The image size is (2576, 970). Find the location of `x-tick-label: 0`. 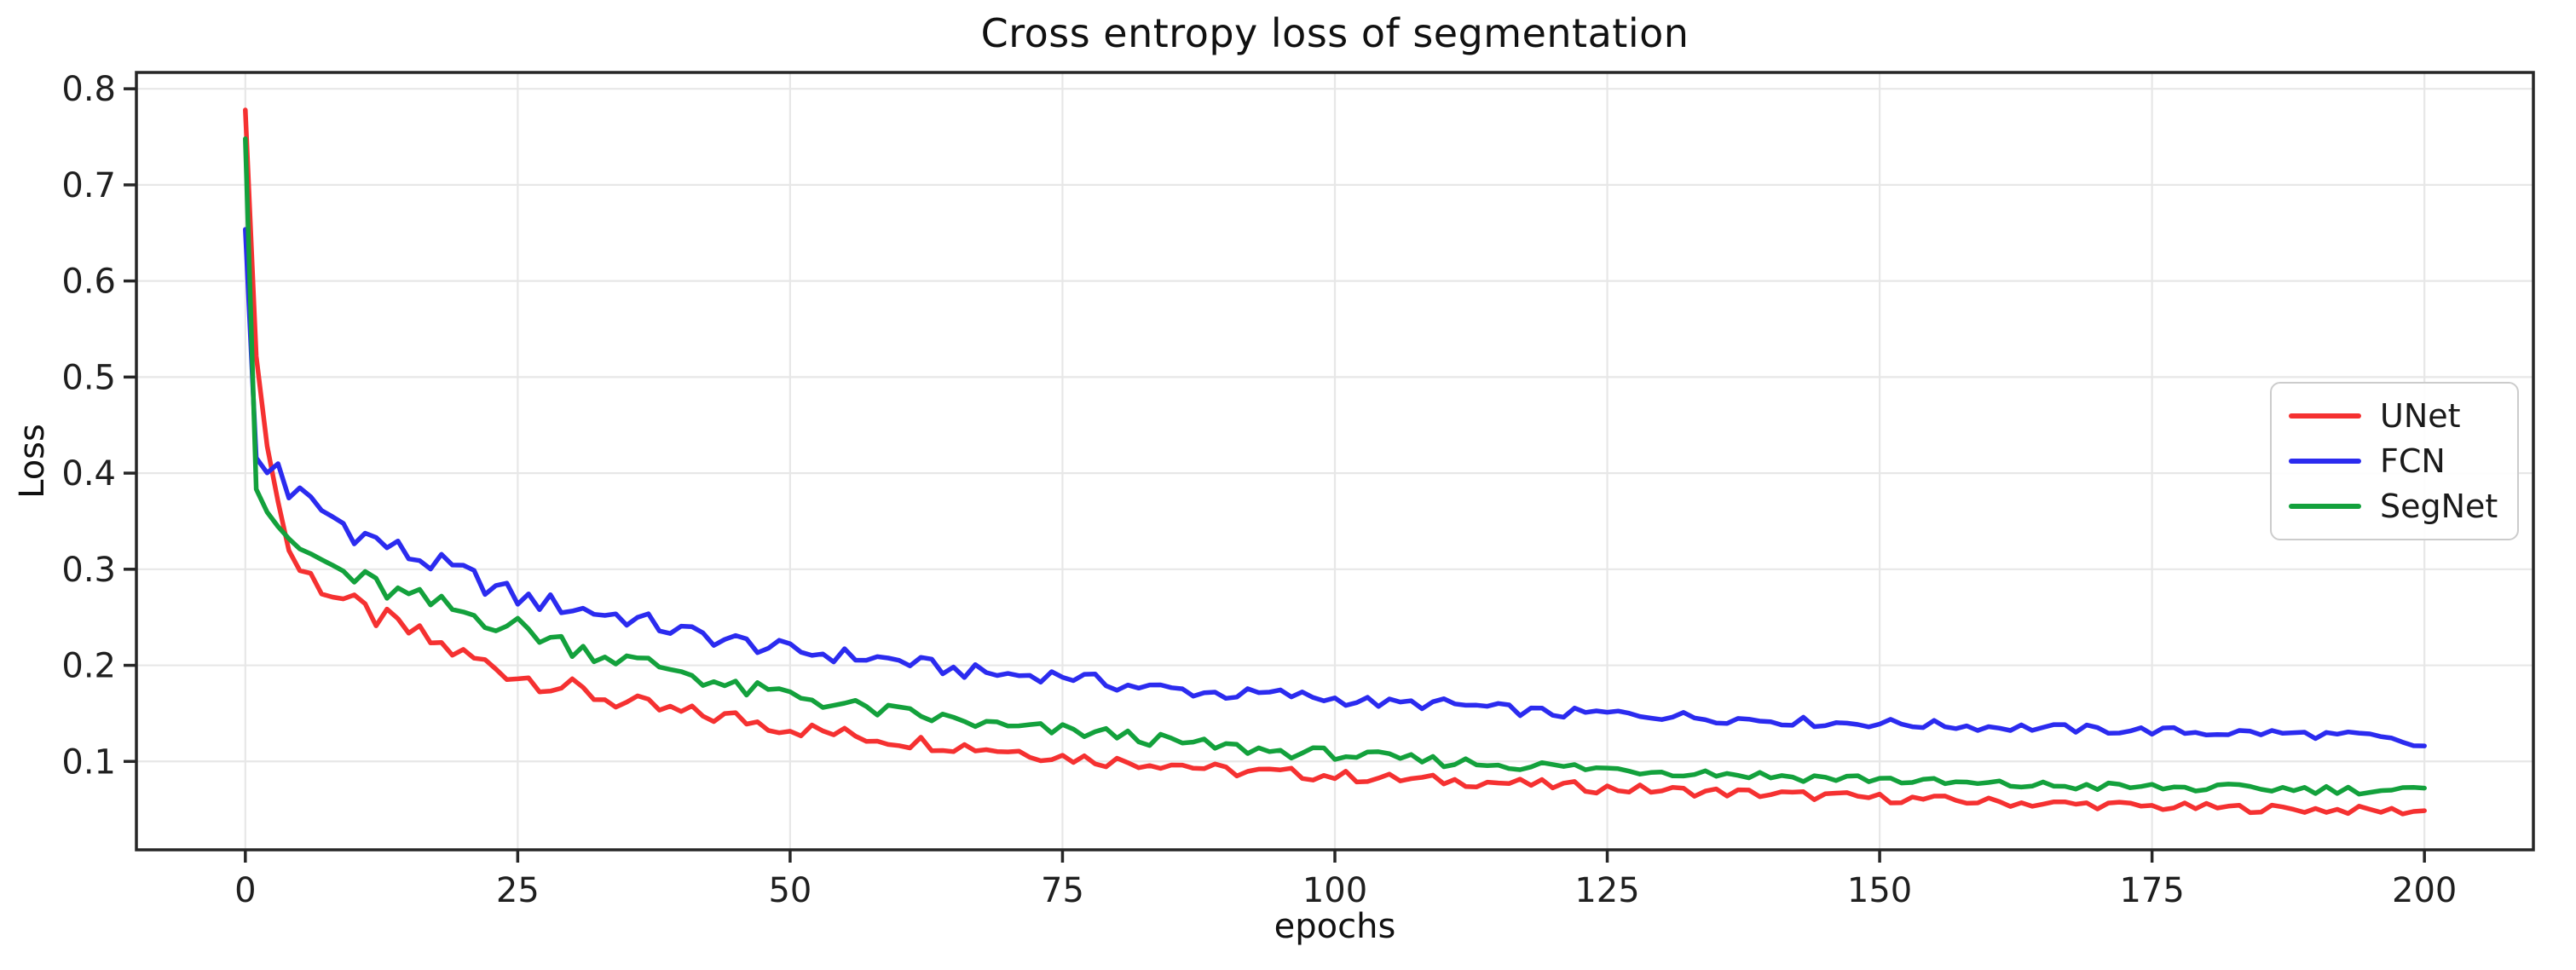

x-tick-label: 0 is located at coordinates (245, 890).